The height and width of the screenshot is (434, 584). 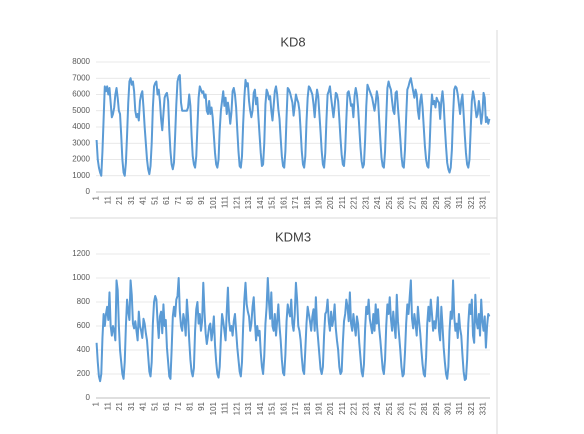 I want to click on y-tick-label: 3000, so click(x=81, y=142).